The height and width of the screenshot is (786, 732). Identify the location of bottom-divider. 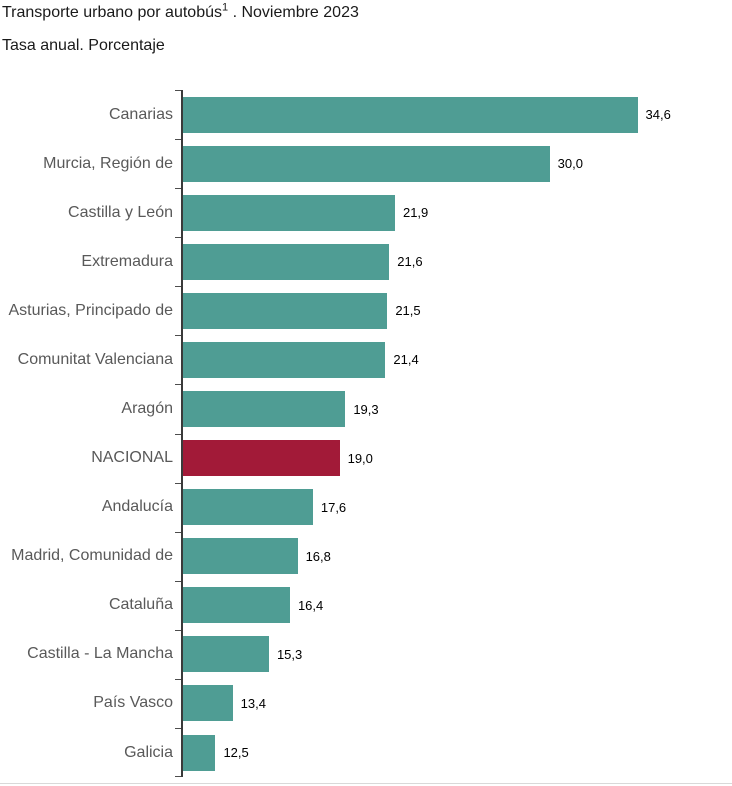
(366, 783).